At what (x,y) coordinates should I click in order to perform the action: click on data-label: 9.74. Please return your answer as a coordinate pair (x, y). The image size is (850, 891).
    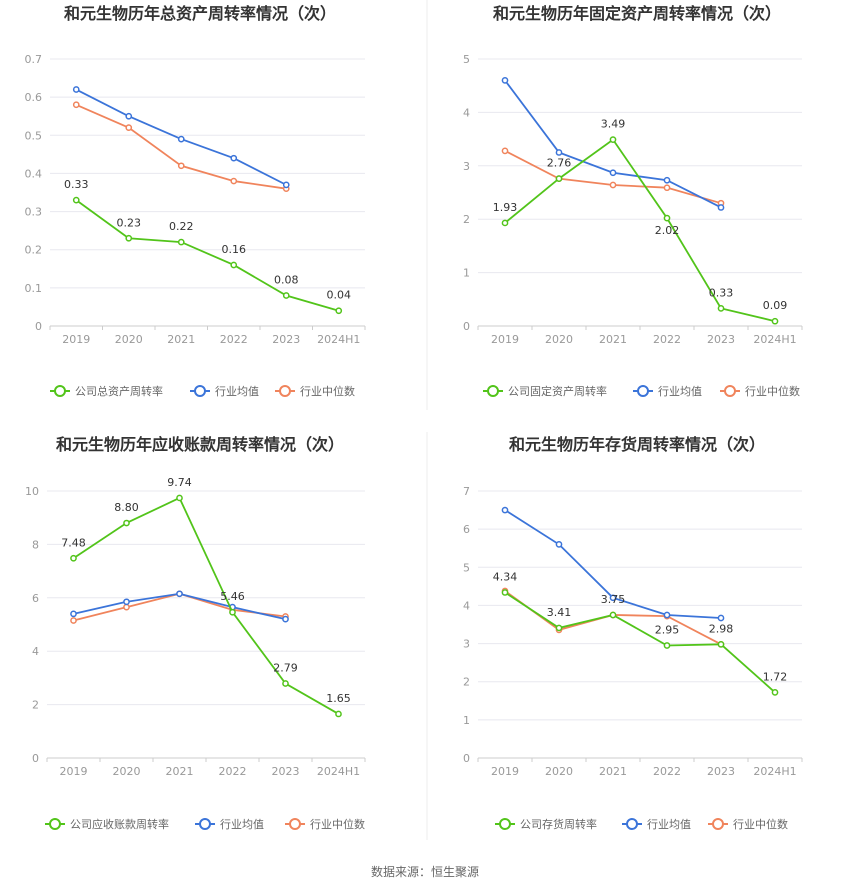
    Looking at the image, I should click on (179, 482).